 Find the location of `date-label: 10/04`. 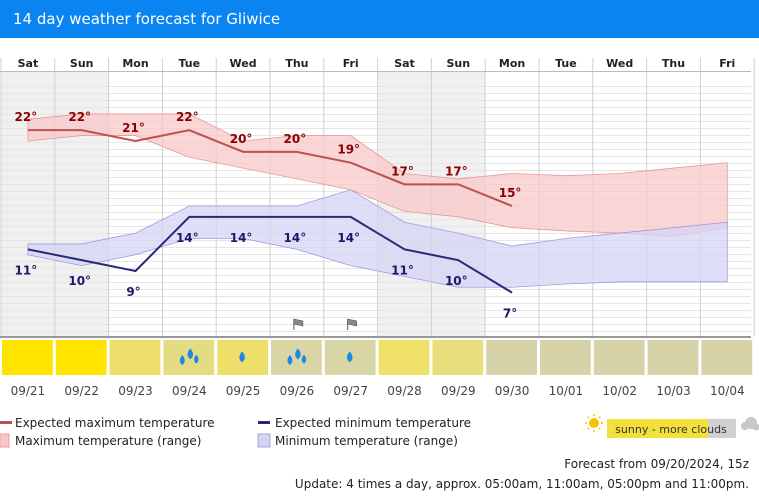

date-label: 10/04 is located at coordinates (727, 391).